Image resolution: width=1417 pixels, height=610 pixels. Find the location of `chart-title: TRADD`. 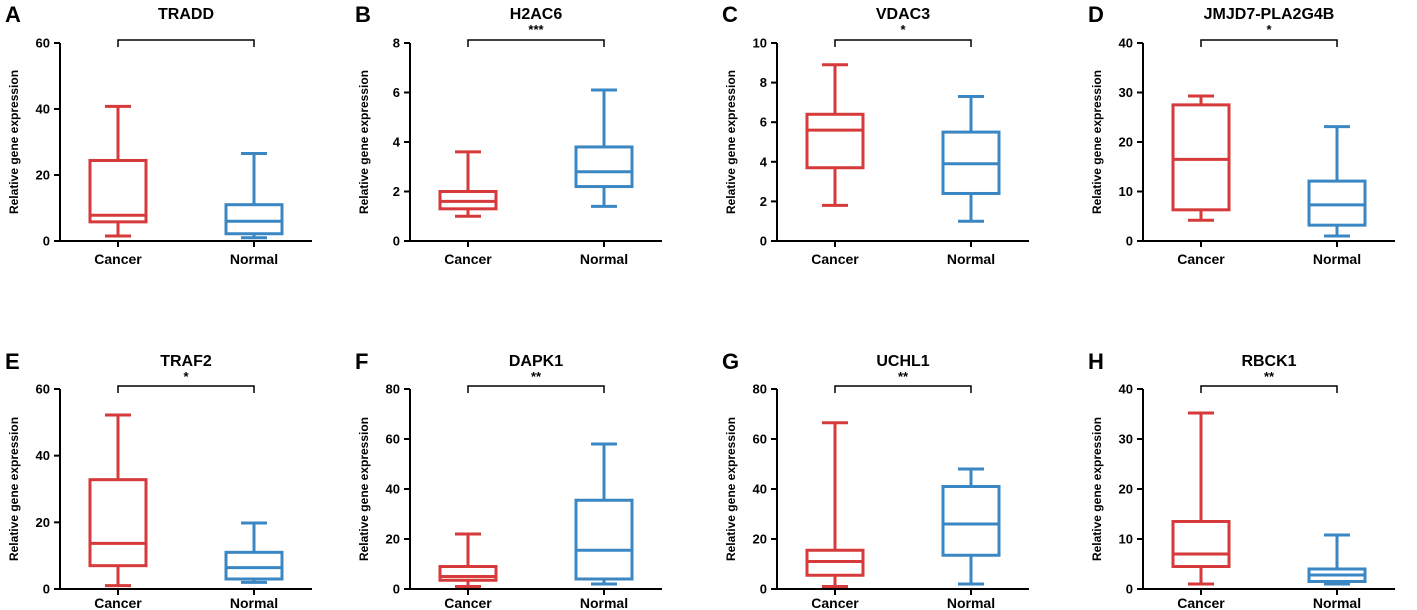

chart-title: TRADD is located at coordinates (186, 14).